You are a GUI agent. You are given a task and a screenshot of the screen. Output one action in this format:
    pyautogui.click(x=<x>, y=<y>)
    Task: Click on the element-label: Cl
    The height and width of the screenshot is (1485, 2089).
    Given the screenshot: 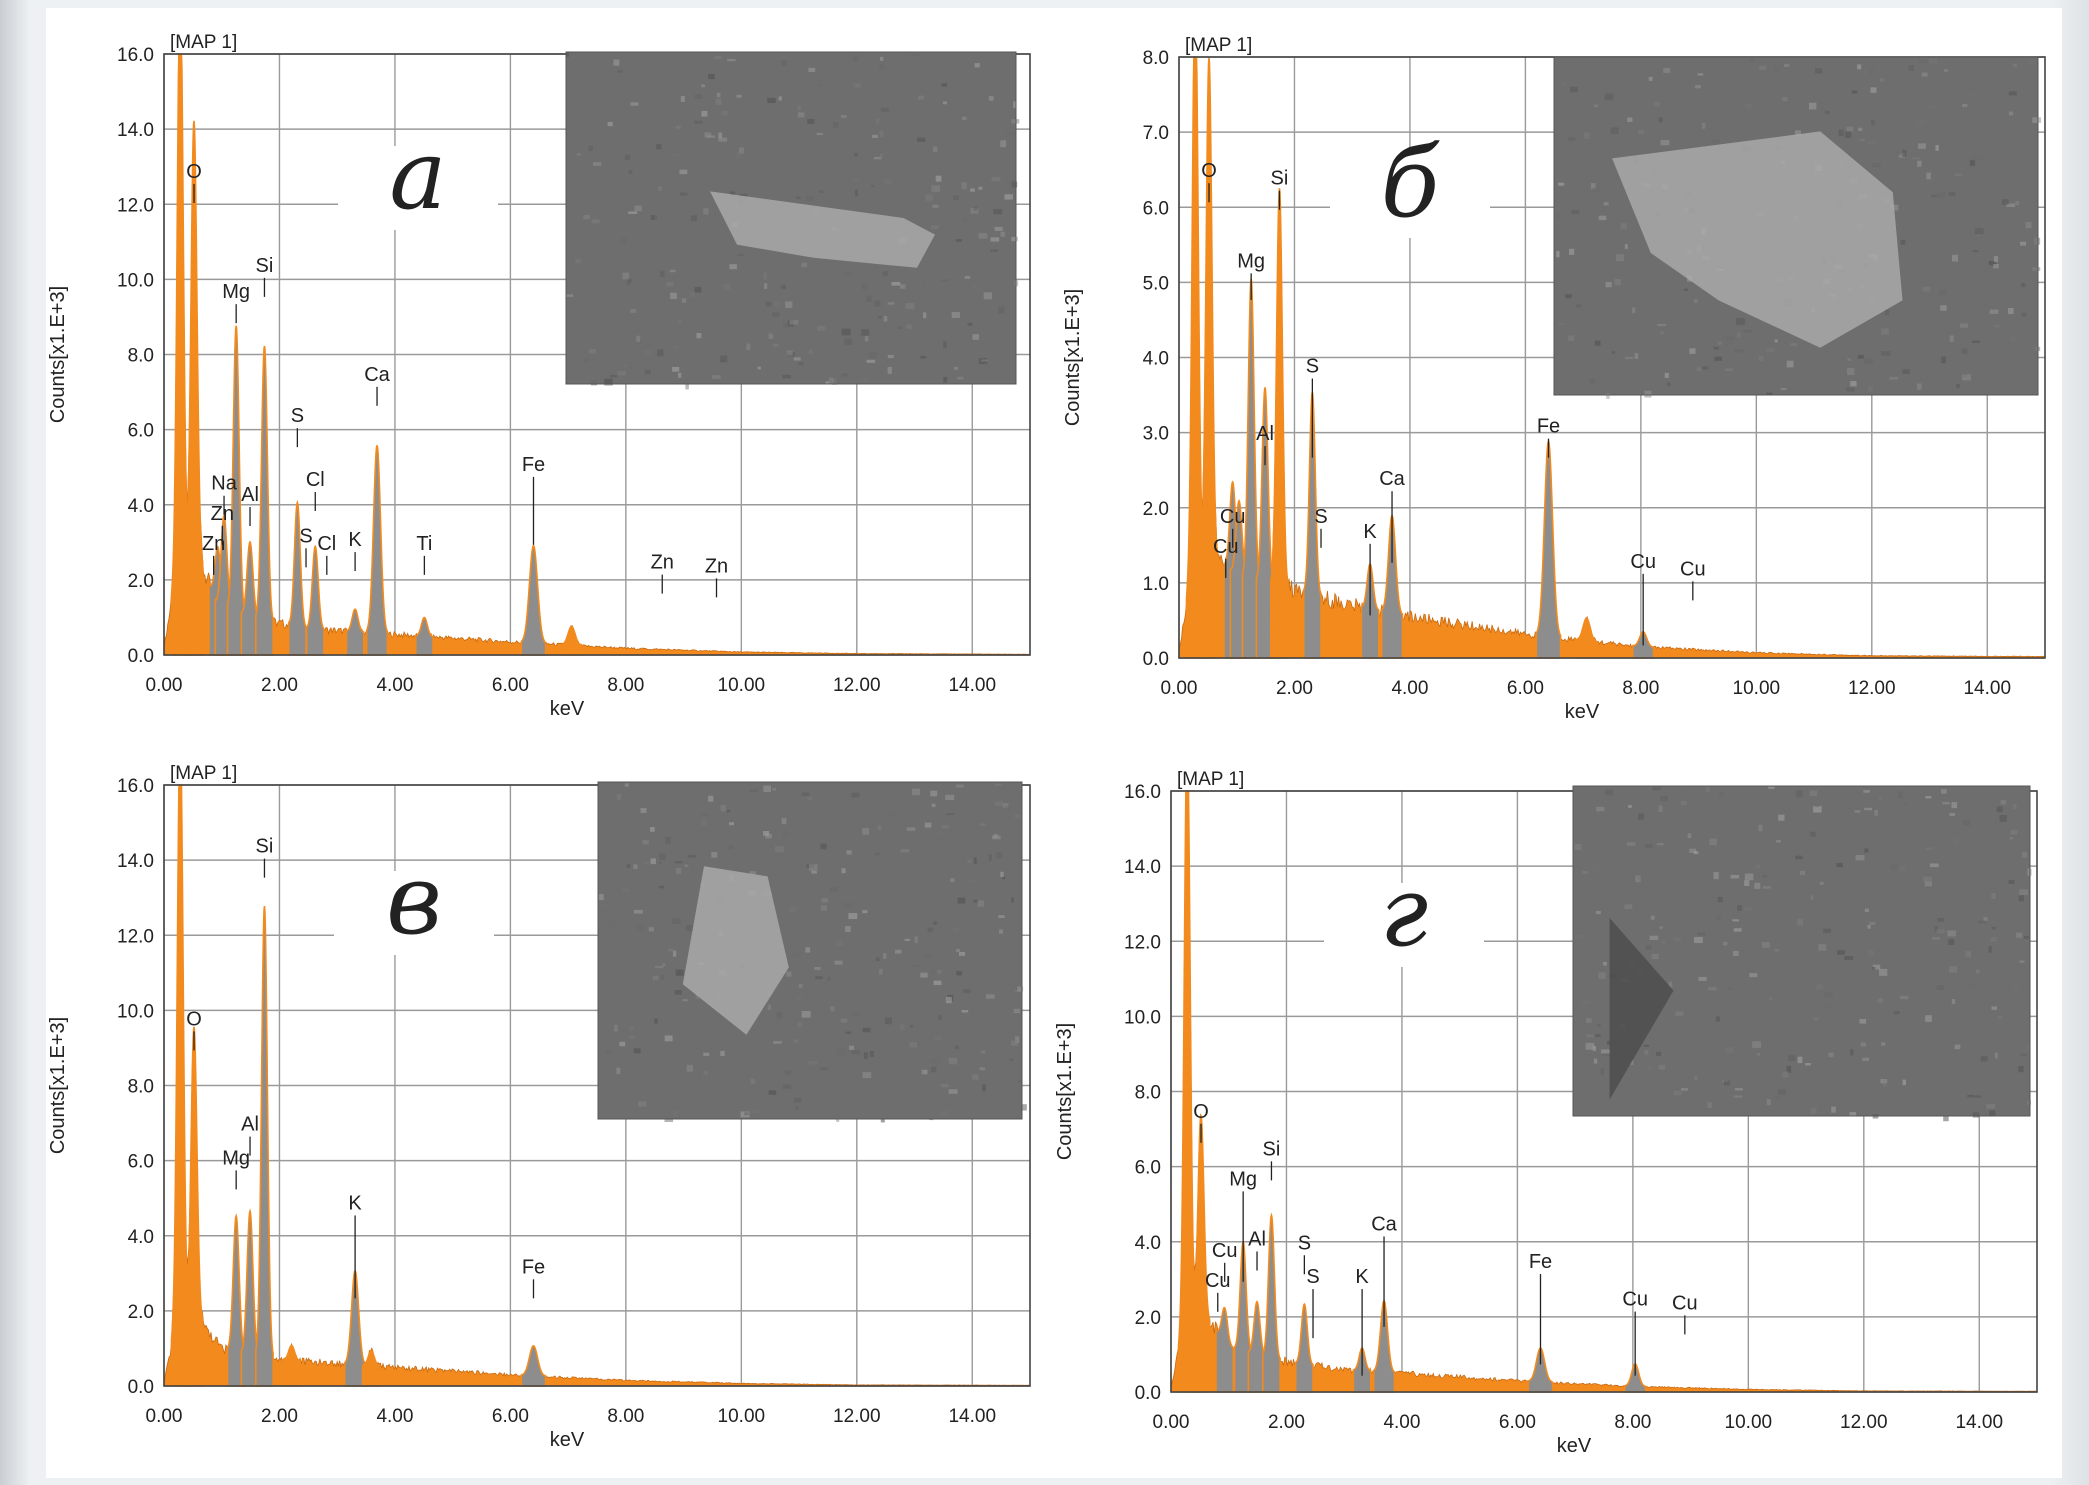 What is the action you would take?
    pyautogui.click(x=315, y=480)
    